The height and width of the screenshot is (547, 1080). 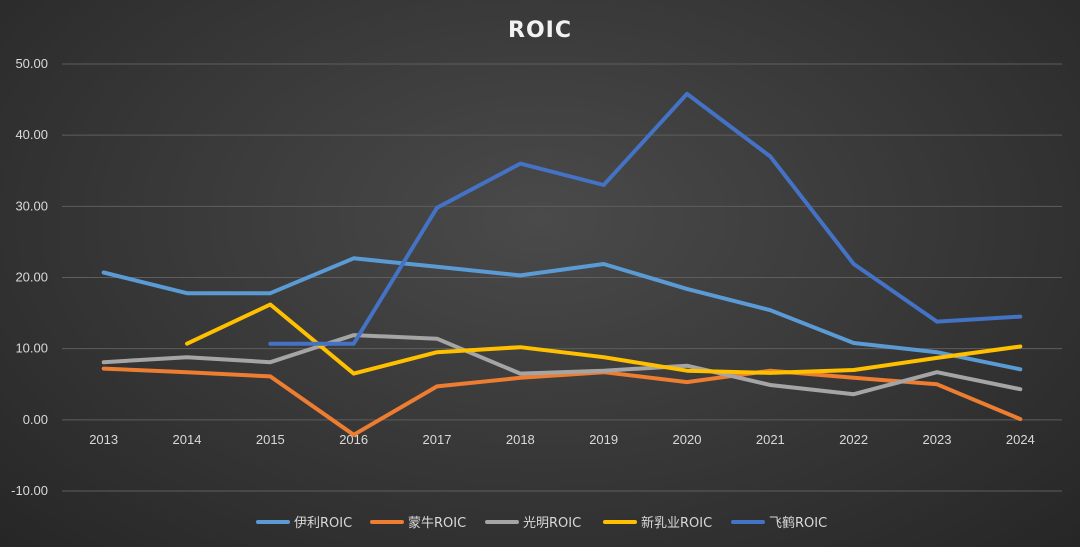 What do you see at coordinates (770, 439) in the screenshot?
I see `x-tick-label: 2021` at bounding box center [770, 439].